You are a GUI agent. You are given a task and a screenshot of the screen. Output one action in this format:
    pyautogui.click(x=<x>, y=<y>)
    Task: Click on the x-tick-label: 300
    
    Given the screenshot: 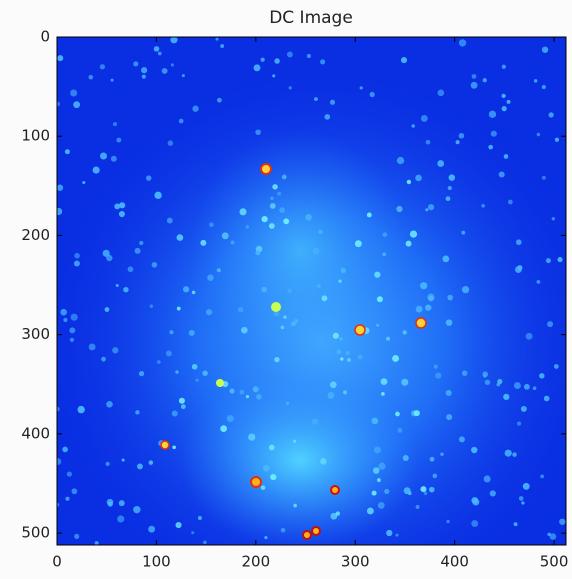 What is the action you would take?
    pyautogui.click(x=355, y=562)
    